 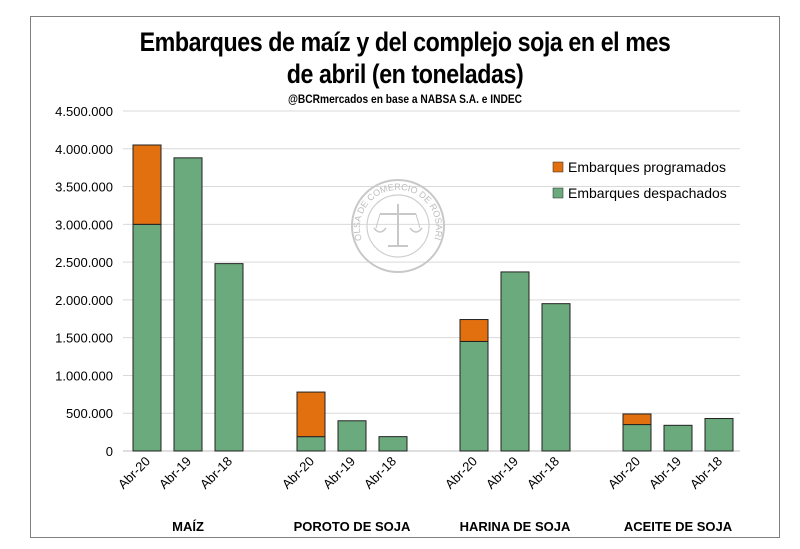 I want to click on group-label-poroto: POROTO DE SOJA, so click(x=352, y=526).